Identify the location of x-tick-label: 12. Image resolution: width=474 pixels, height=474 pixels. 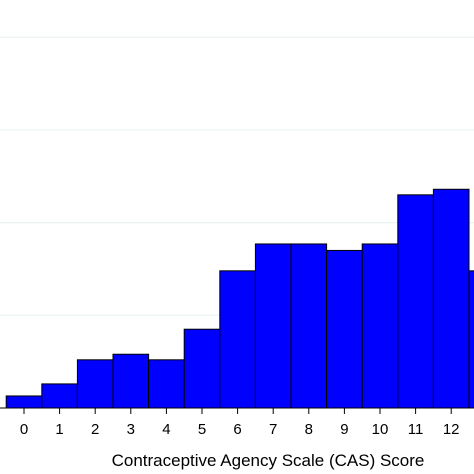
(451, 429).